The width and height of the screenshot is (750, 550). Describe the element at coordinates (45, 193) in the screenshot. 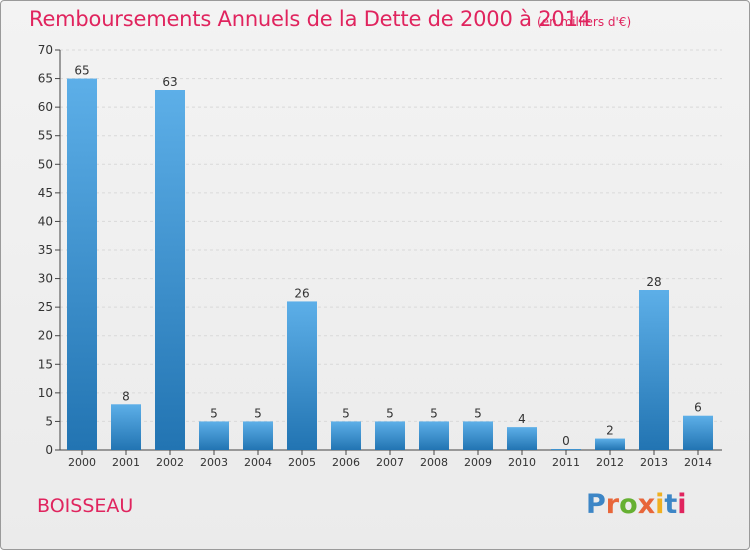

I see `y-tick-label: 45` at that location.